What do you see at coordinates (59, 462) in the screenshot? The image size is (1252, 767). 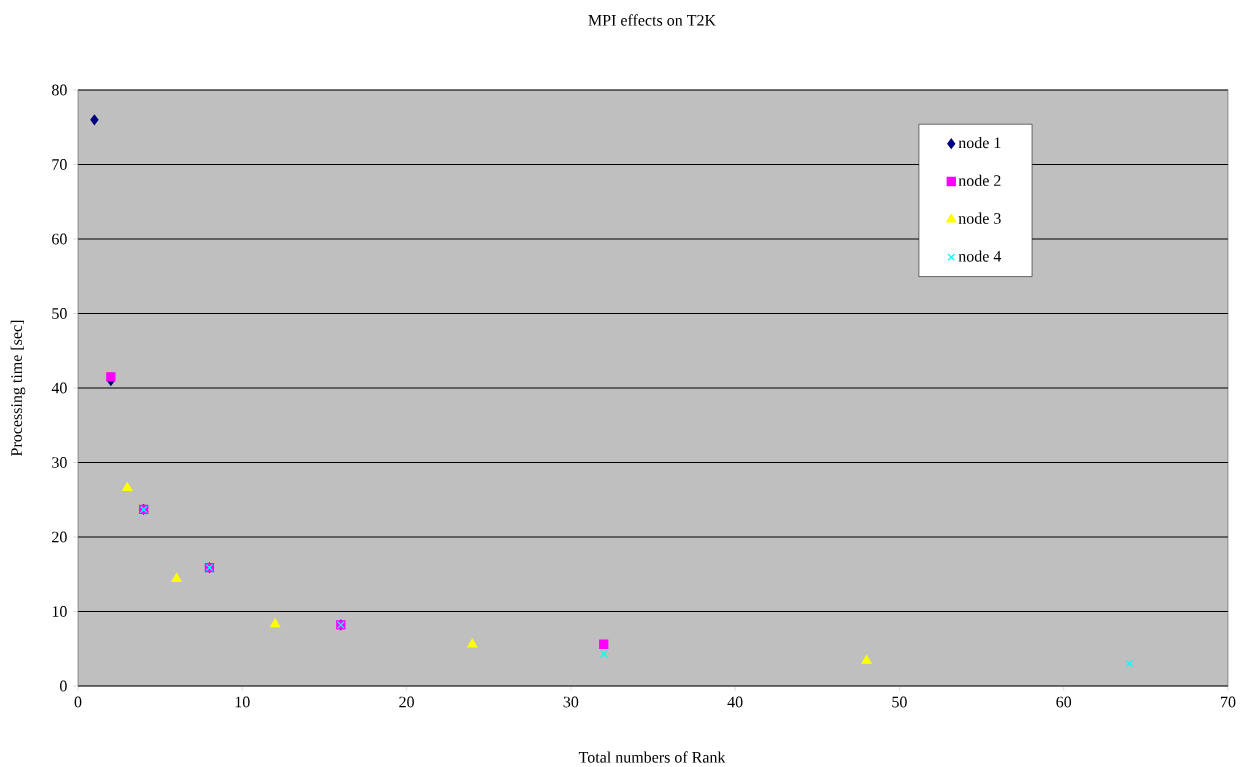 I see `y-tick-label: 30` at bounding box center [59, 462].